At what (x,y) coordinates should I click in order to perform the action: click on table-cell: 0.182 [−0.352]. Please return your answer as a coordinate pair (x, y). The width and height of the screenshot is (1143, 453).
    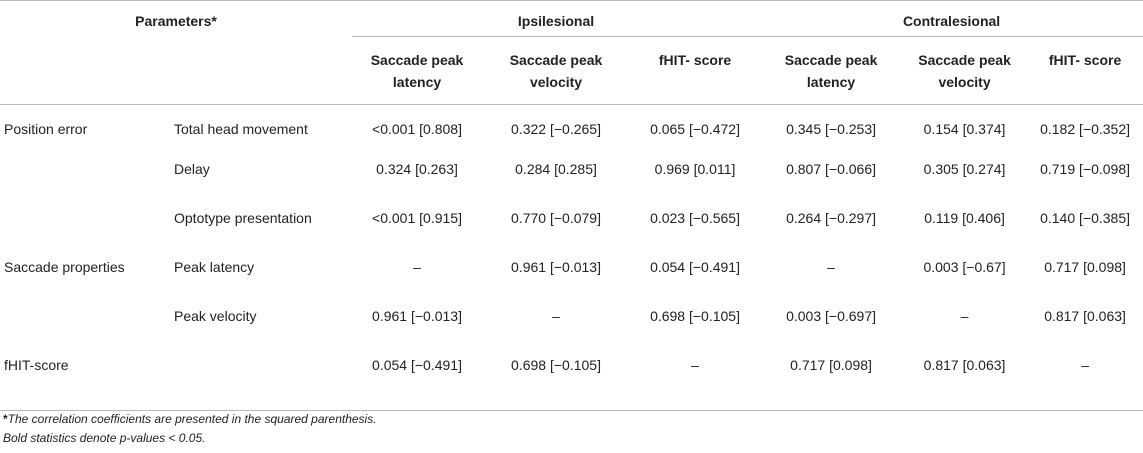
    Looking at the image, I should click on (1085, 129).